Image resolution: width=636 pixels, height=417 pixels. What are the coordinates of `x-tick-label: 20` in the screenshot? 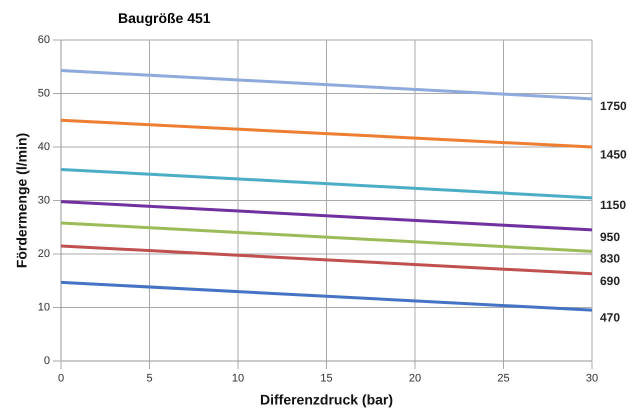 It's located at (415, 378).